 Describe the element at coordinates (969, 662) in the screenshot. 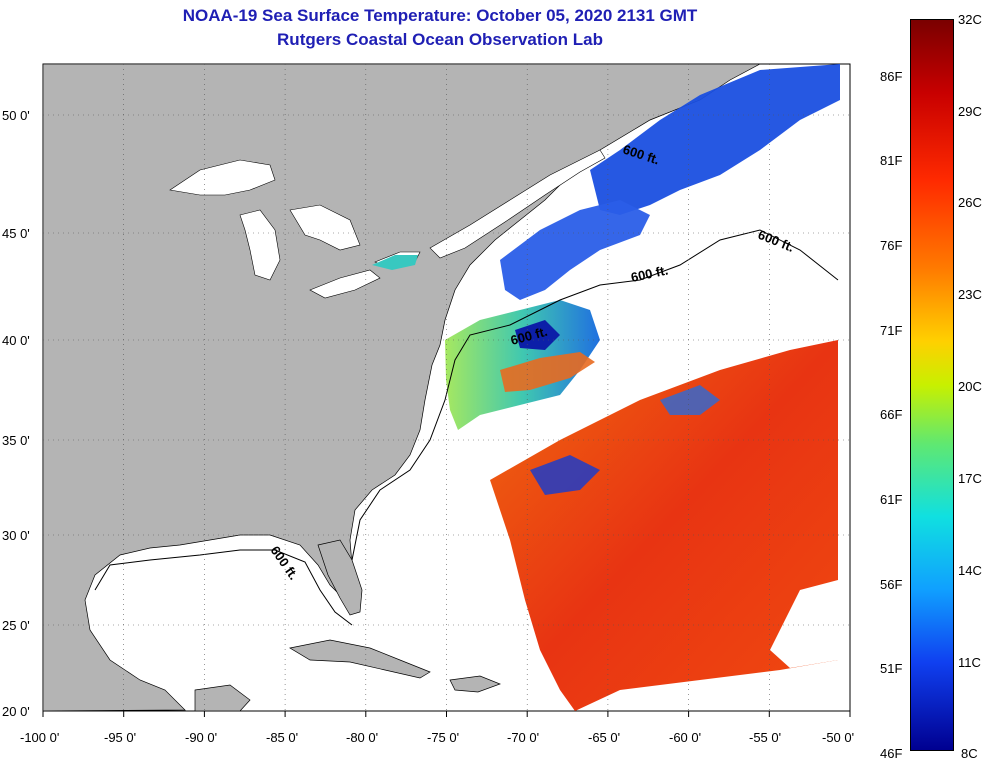

I see `colorbar-c-label: 11C` at that location.